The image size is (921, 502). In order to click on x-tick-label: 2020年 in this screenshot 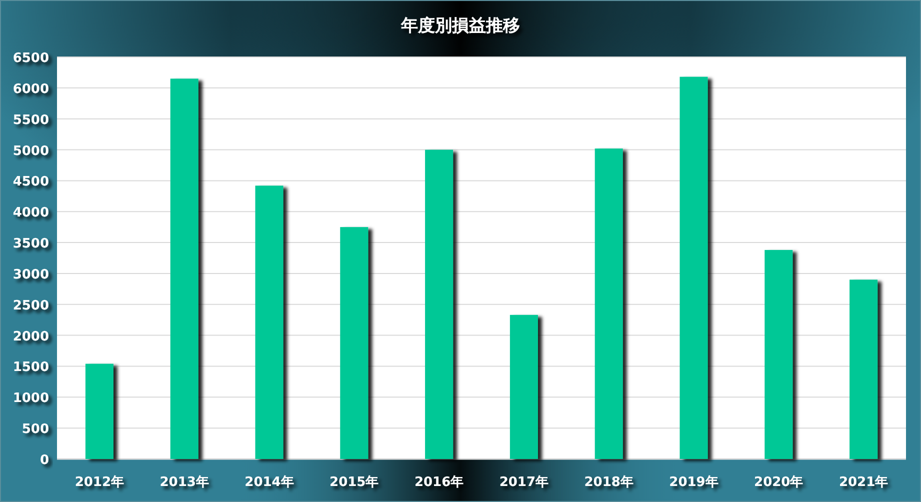, I will do `click(779, 482)`.